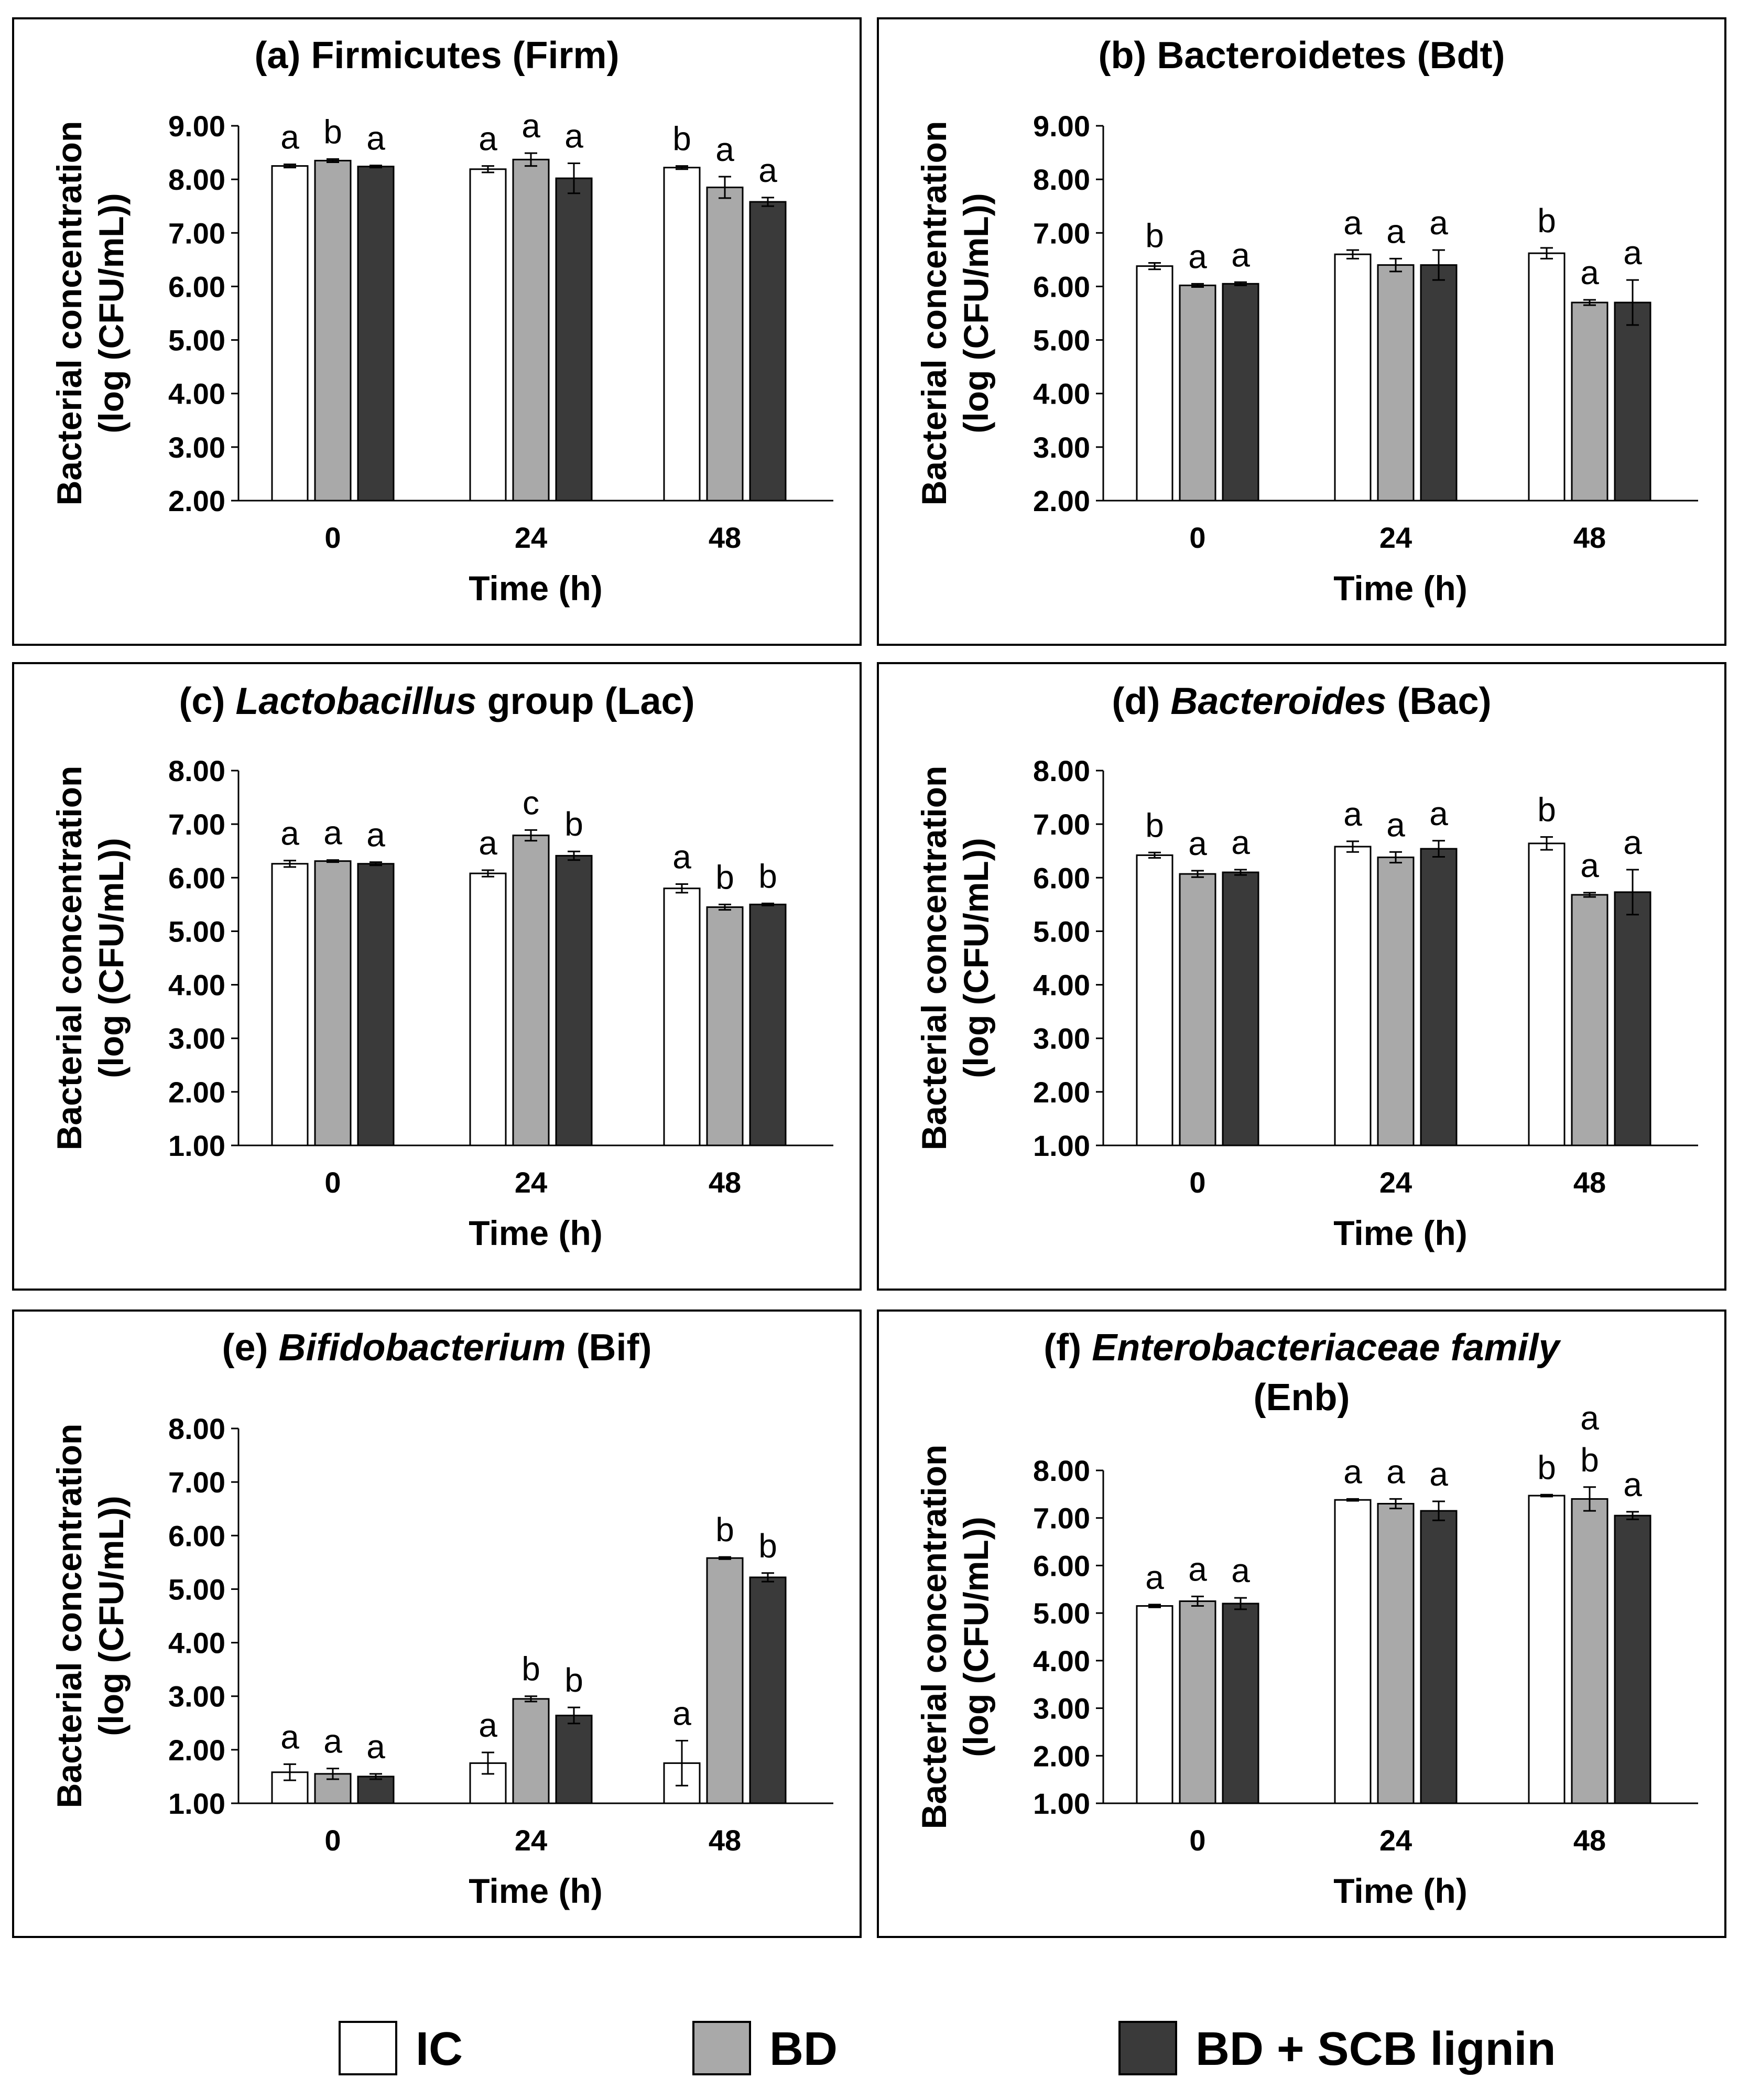 The image size is (1739, 2100). Describe the element at coordinates (531, 802) in the screenshot. I see `significance-letter: c` at that location.